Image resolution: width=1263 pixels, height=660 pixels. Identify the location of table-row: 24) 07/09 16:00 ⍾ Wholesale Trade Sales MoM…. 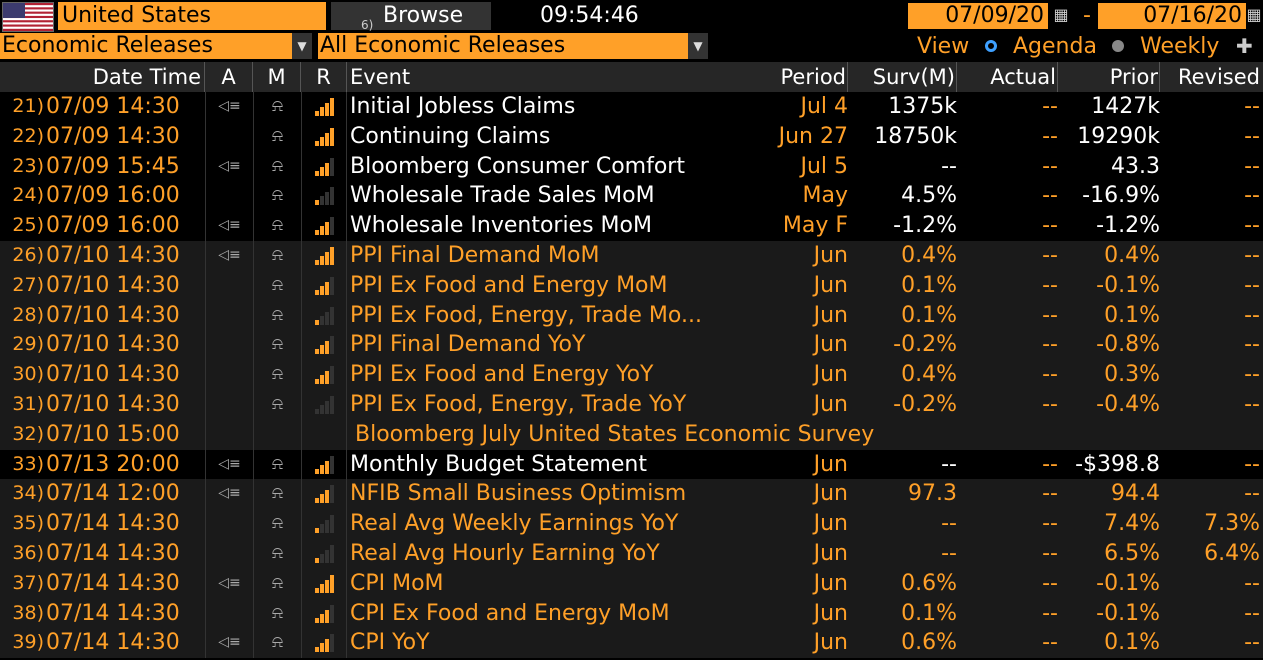
(631, 196).